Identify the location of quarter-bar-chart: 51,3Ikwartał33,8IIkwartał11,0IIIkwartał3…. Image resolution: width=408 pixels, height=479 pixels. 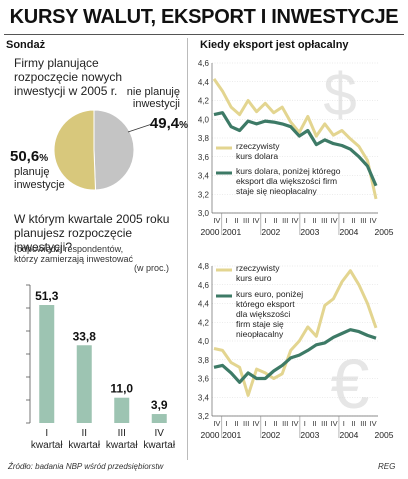
(101, 367).